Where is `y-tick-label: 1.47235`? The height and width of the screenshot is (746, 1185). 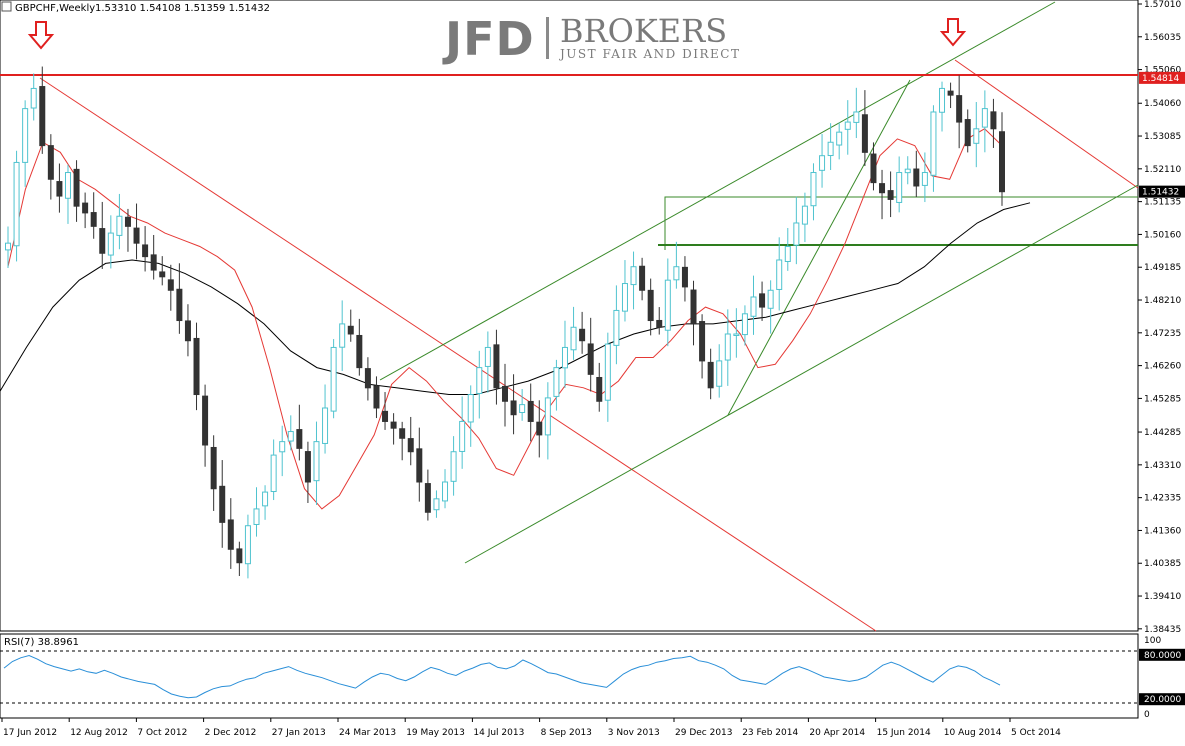
y-tick-label: 1.47235 is located at coordinates (1162, 334).